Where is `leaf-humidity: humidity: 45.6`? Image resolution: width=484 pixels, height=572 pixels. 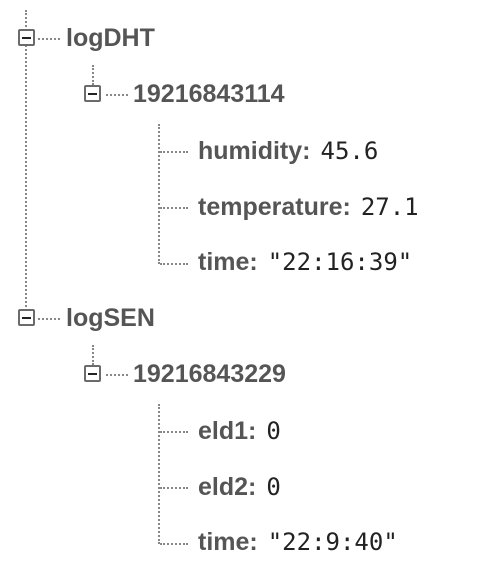
leaf-humidity: humidity: 45.6 is located at coordinates (288, 151).